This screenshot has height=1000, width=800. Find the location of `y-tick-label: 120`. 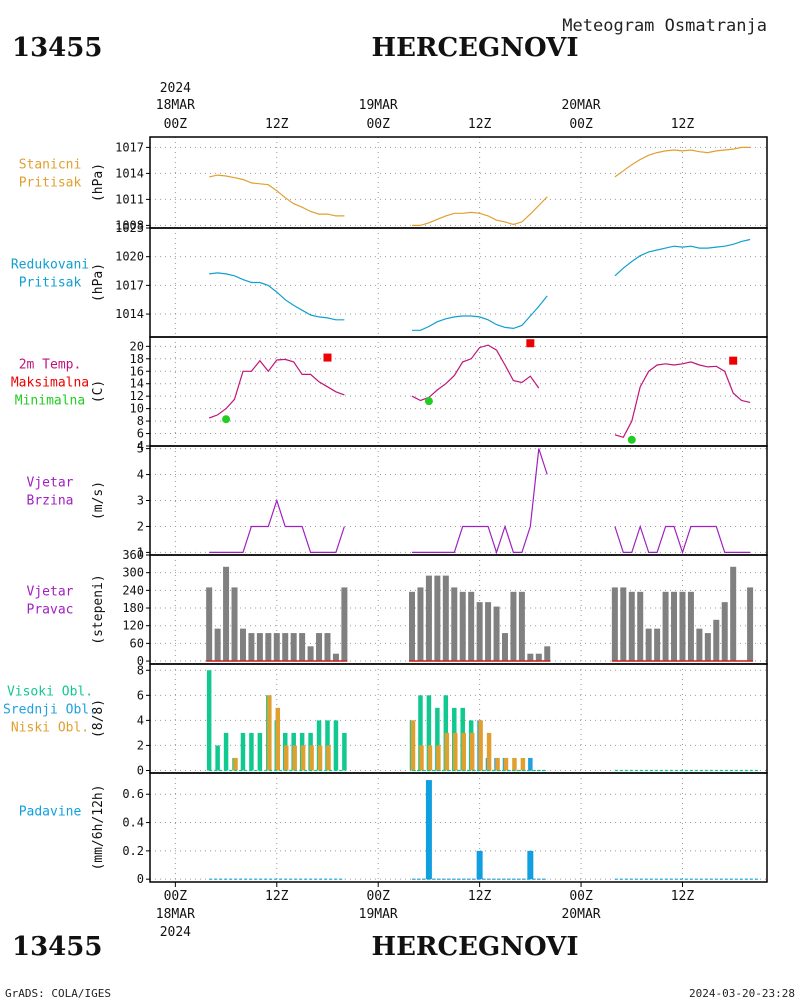

y-tick-label: 120 is located at coordinates (133, 626).